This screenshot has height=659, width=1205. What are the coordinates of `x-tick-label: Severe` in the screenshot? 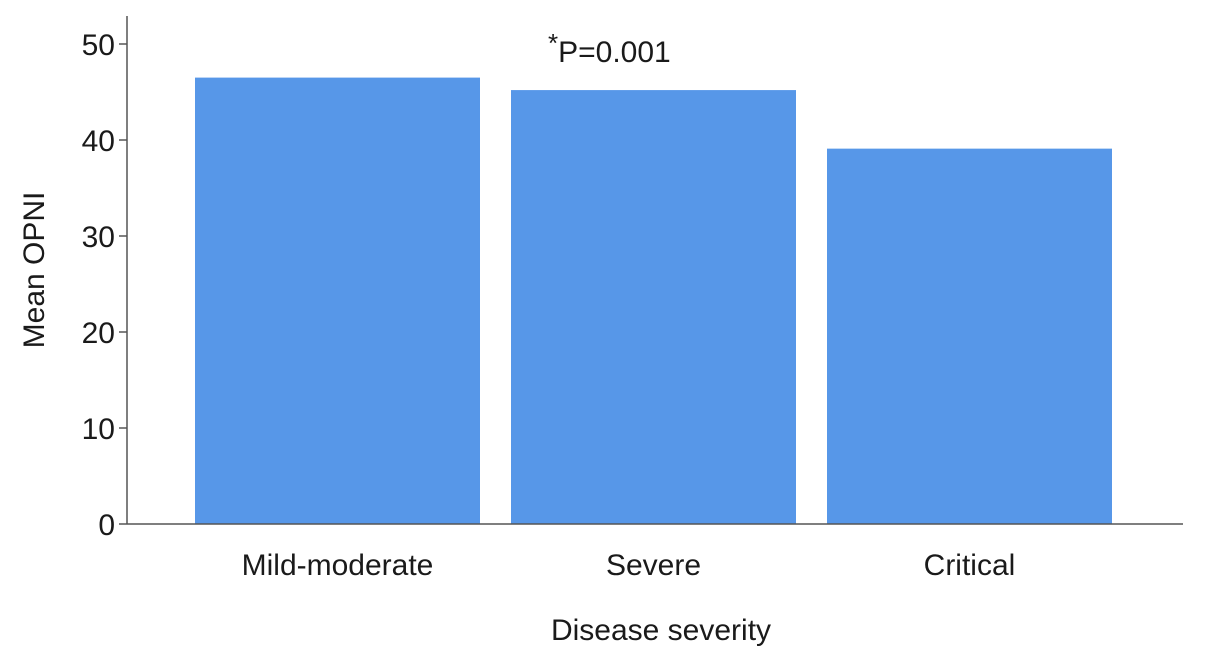 It's located at (653, 565).